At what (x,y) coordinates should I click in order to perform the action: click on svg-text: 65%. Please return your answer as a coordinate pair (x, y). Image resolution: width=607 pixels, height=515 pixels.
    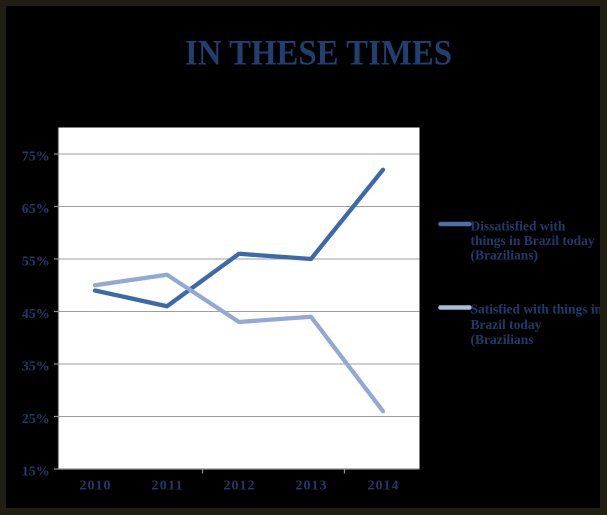
    Looking at the image, I should click on (36, 209).